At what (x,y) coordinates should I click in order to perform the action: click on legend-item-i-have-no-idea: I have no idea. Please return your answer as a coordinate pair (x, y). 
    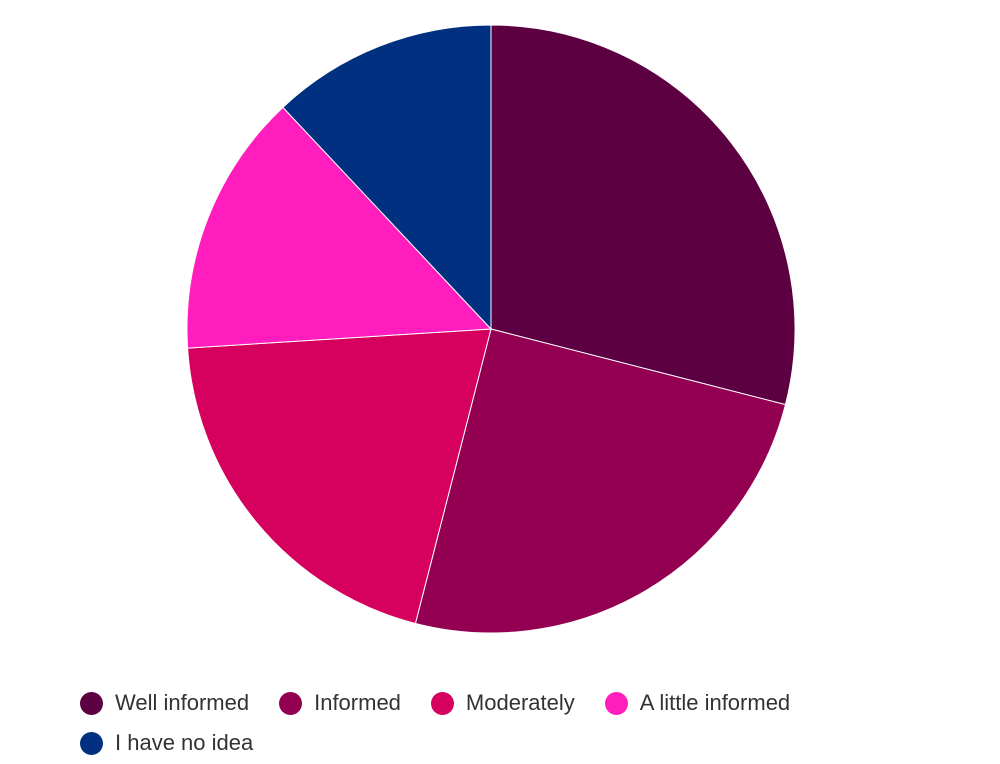
    Looking at the image, I should click on (166, 743).